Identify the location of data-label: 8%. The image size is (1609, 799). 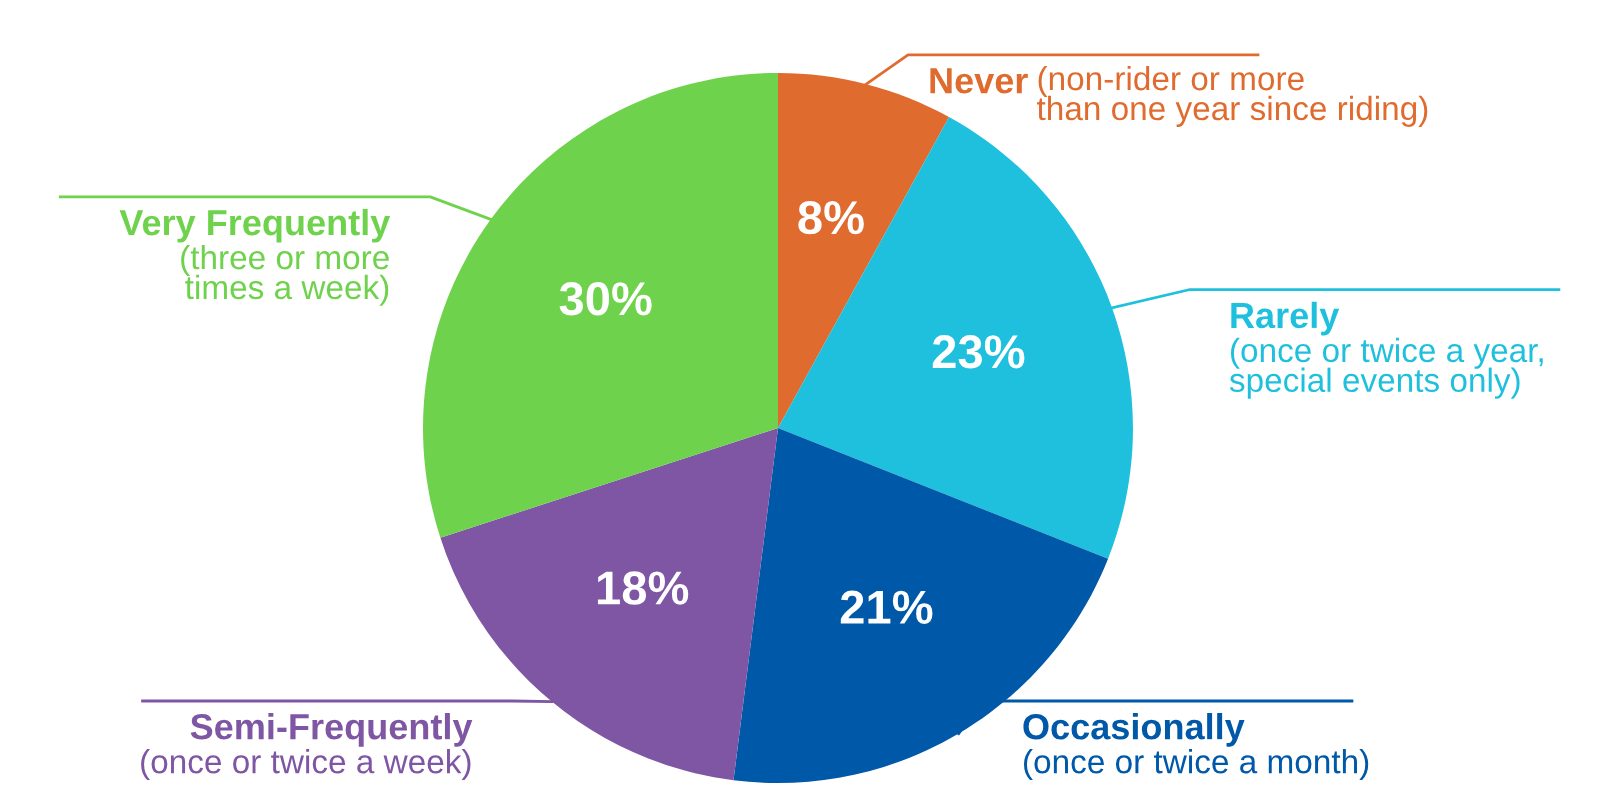
(831, 217).